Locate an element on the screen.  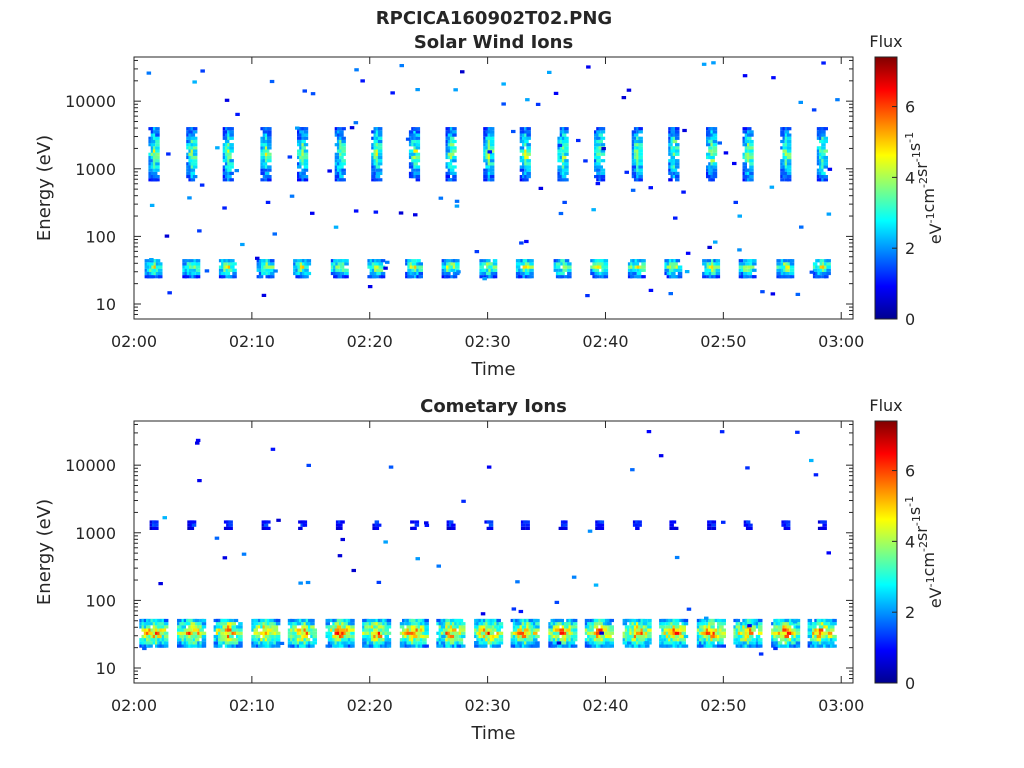
x-tick-label: 02:00 is located at coordinates (134, 341).